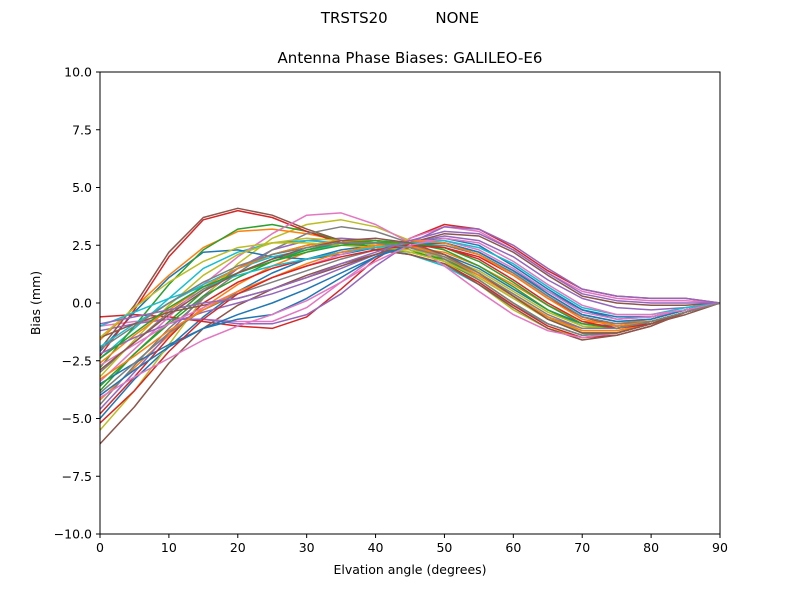 This screenshot has width=800, height=600. I want to click on y-tick-label: 5.0, so click(82, 187).